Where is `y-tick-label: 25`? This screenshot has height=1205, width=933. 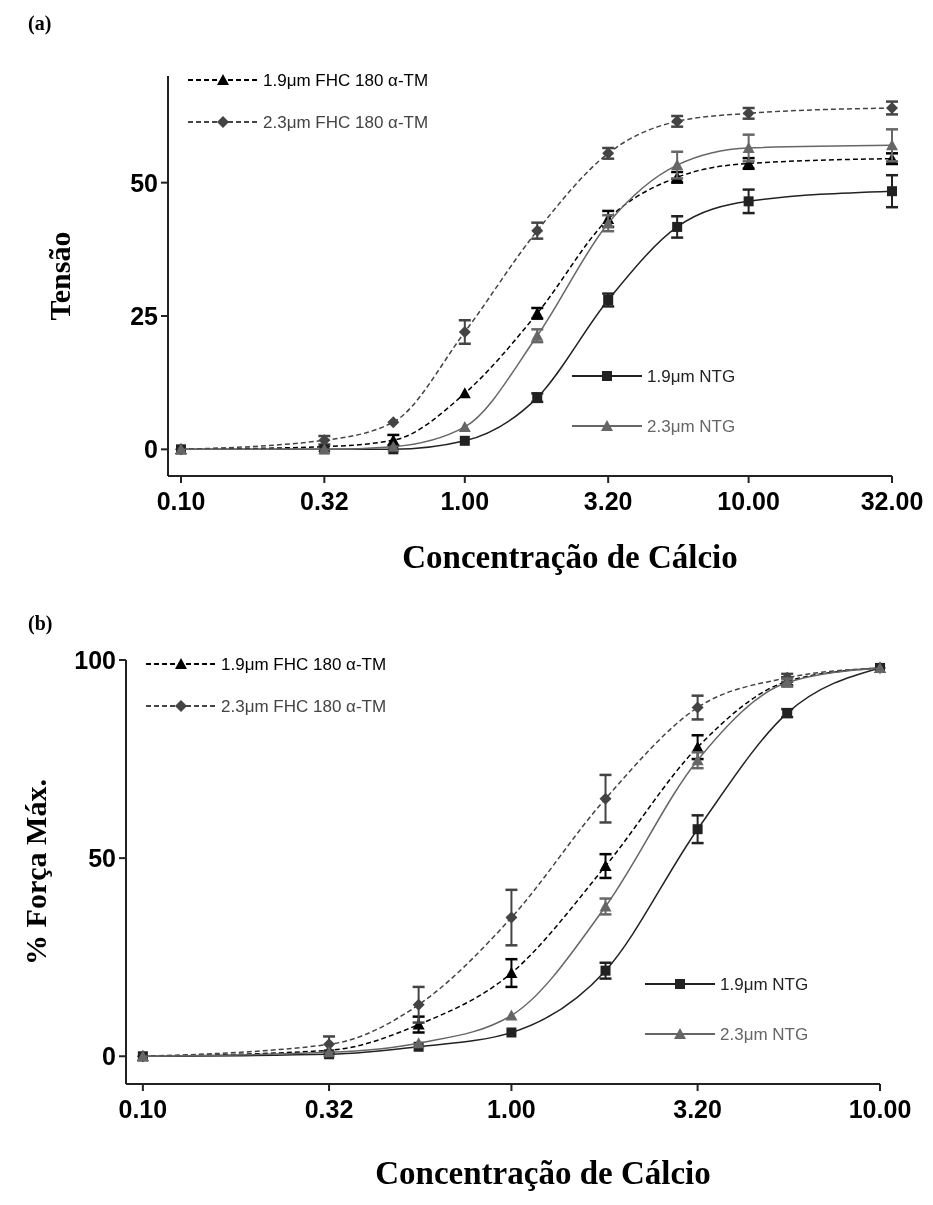
y-tick-label: 25 is located at coordinates (144, 316).